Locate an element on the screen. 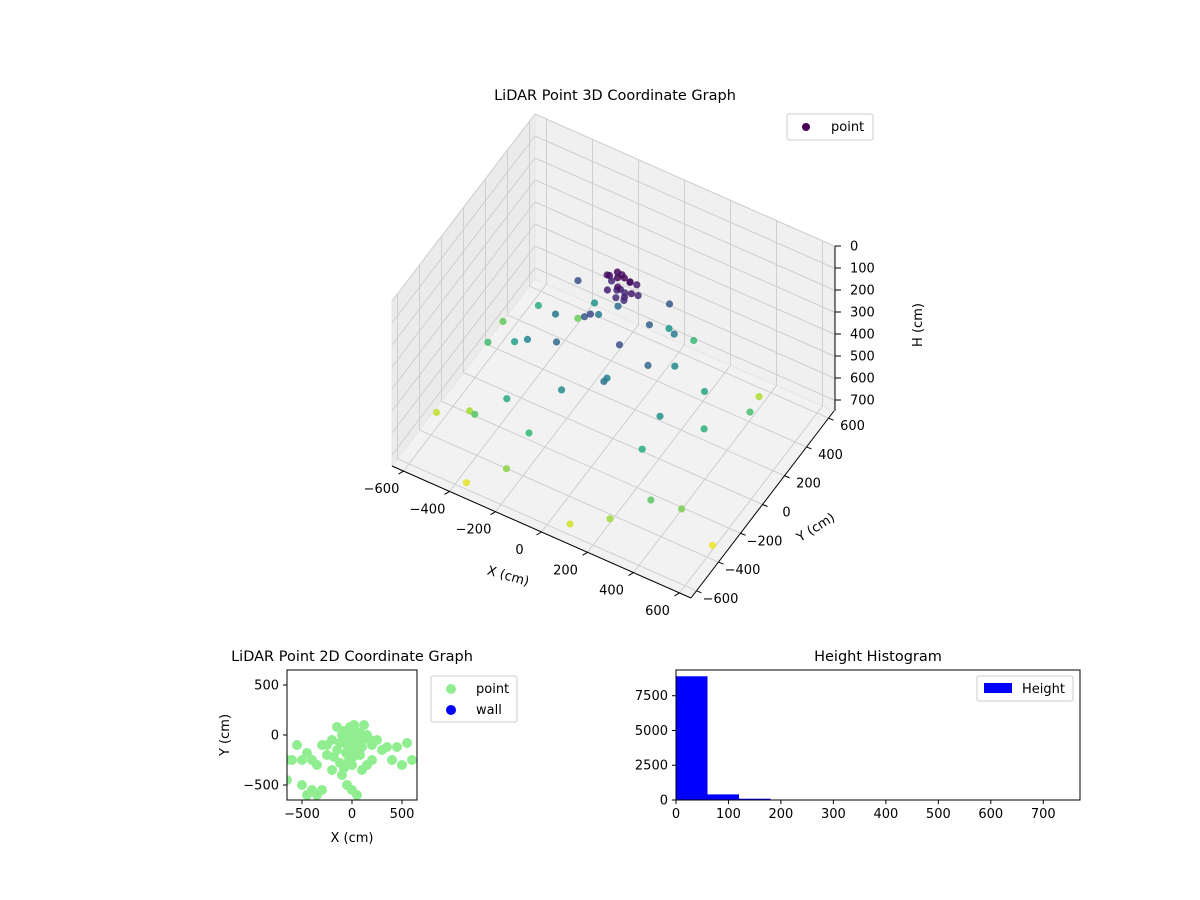 The width and height of the screenshot is (1200, 900). chart3d-x-tick-label: −600 is located at coordinates (382, 489).